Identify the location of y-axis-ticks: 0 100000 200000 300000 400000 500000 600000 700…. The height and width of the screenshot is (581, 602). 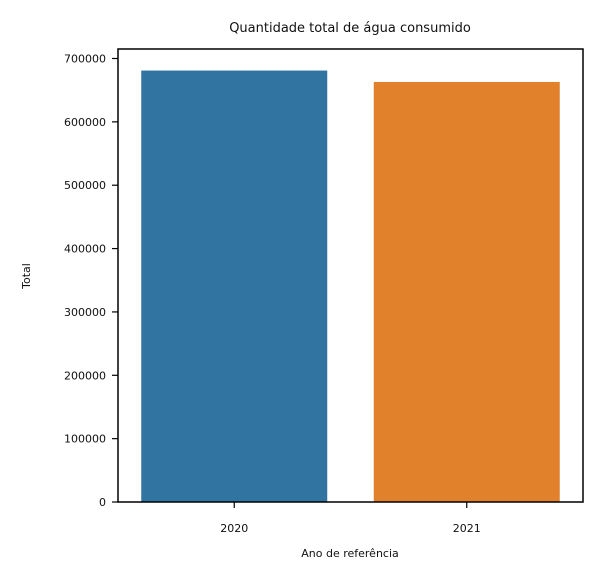
(91, 281).